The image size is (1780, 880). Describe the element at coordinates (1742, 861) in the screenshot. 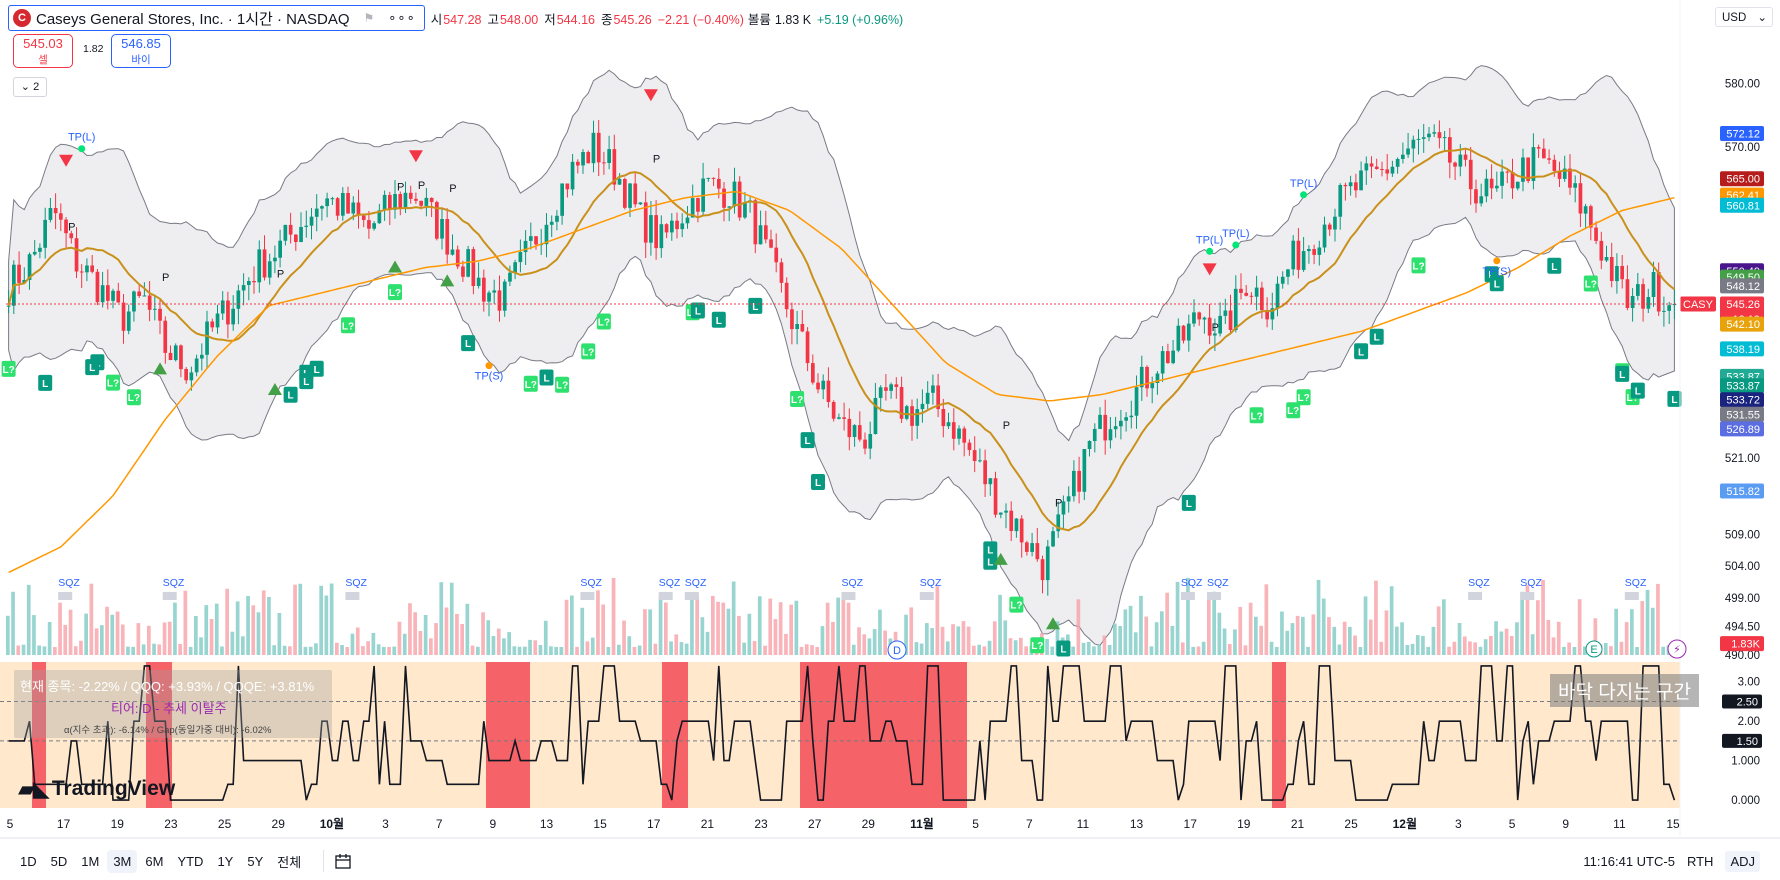

I see `adjust-toggle: ADJ` at that location.